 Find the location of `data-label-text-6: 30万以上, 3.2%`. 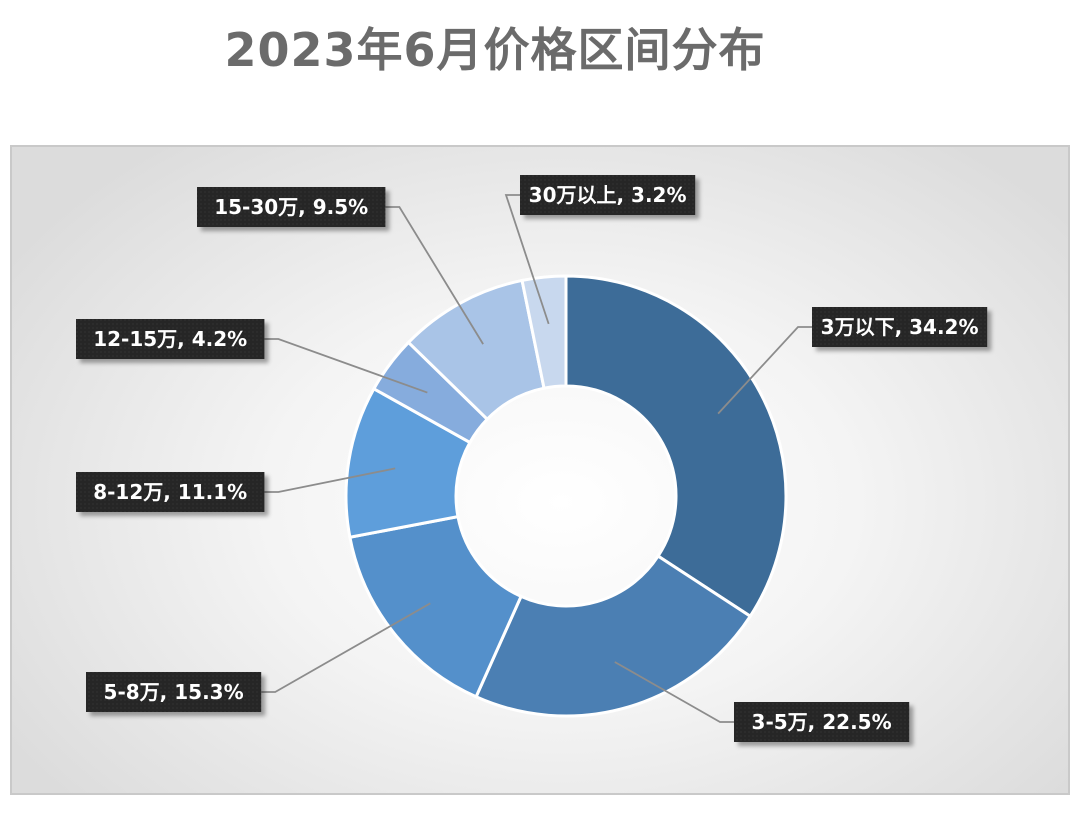

data-label-text-6: 30万以上, 3.2% is located at coordinates (608, 195).